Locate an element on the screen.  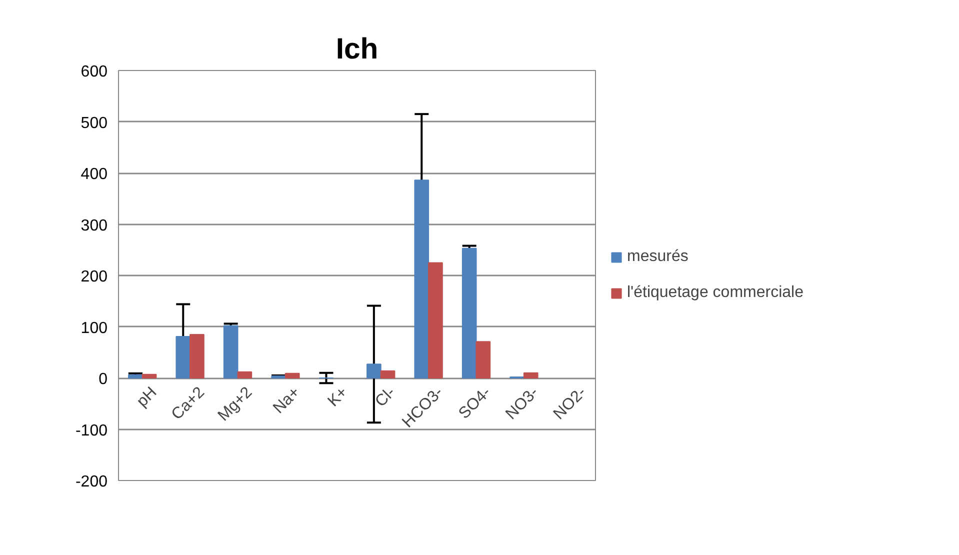
y-tick-label: 300 is located at coordinates (94, 225).